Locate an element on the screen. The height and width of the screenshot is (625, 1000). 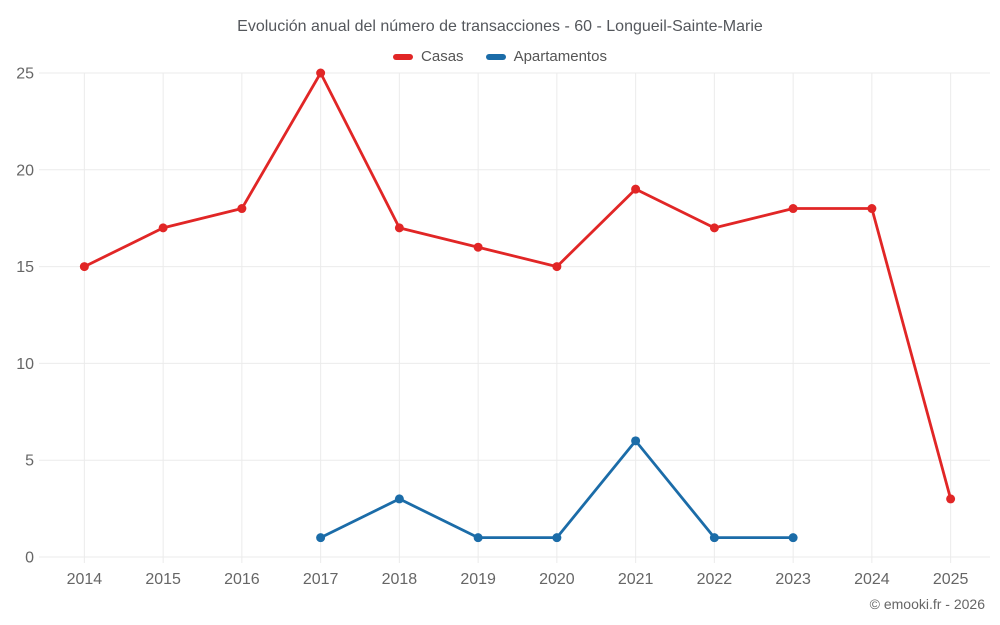
legend-label-casas: Casas is located at coordinates (442, 56).